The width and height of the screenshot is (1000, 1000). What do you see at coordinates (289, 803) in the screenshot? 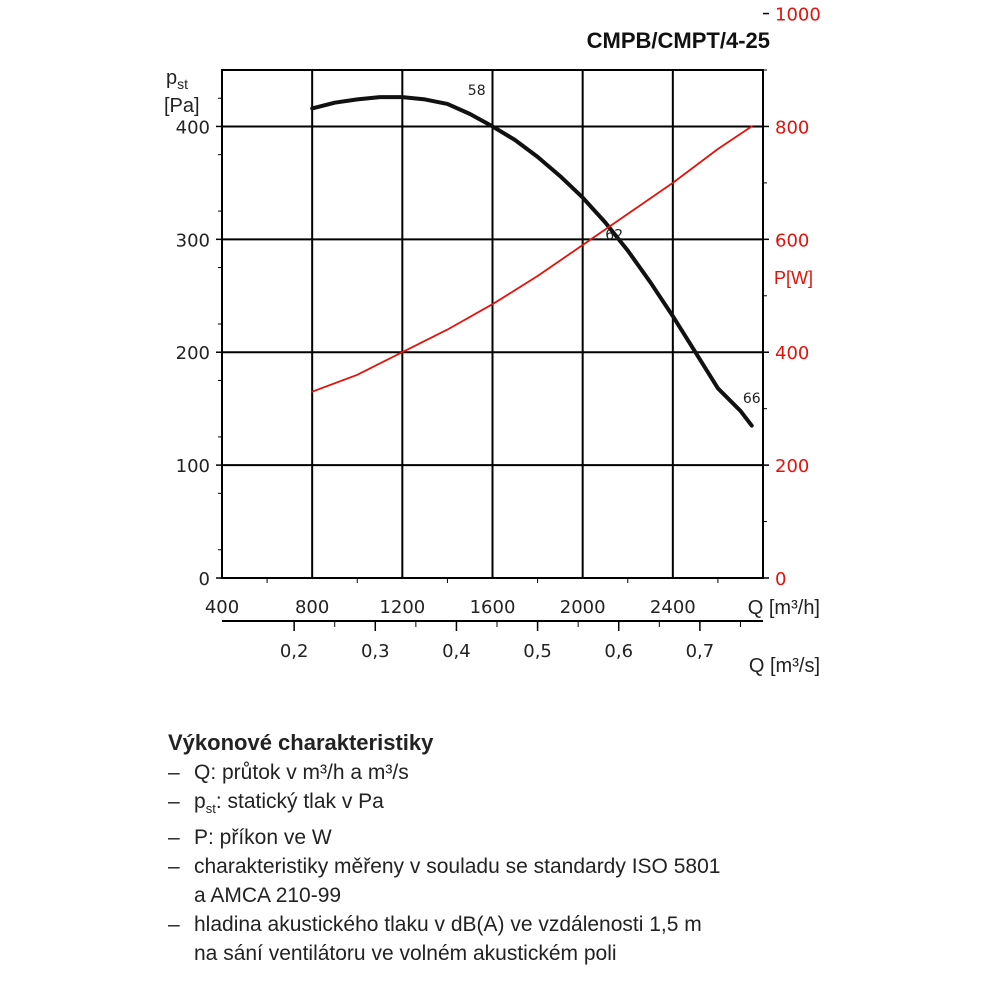
I see `note-line: pst: statický tlak v Pa` at bounding box center [289, 803].